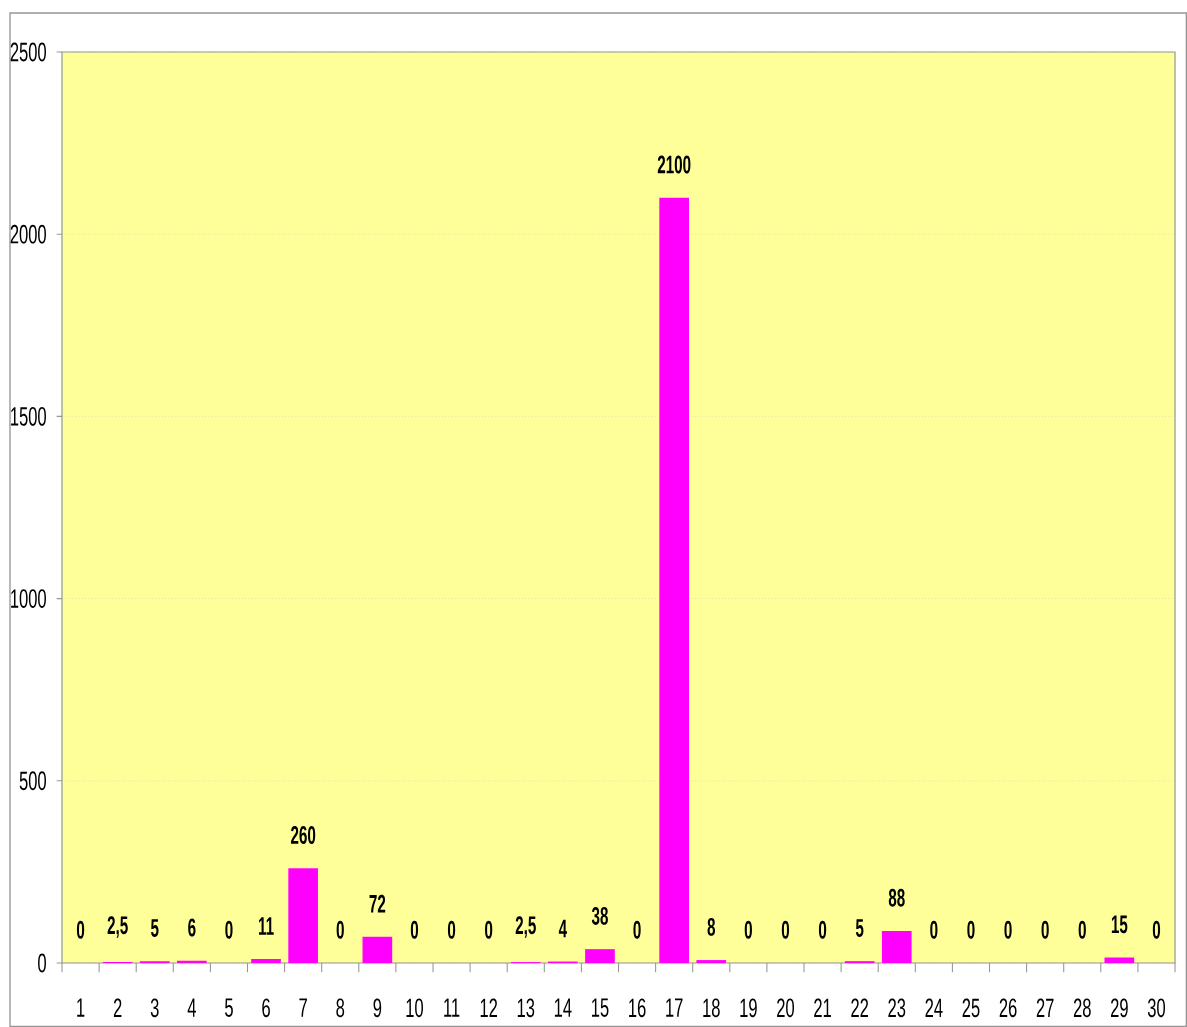 The height and width of the screenshot is (1027, 1187). Describe the element at coordinates (822, 1007) in the screenshot. I see `x-tick-label: 21` at that location.